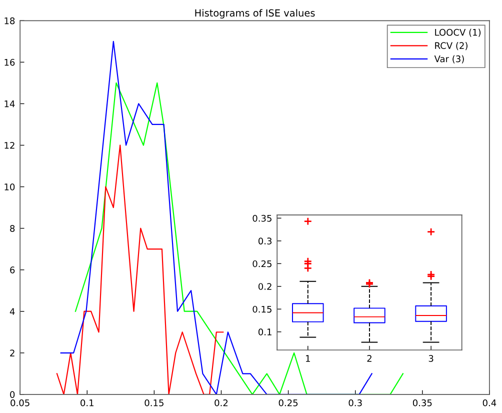  What do you see at coordinates (265, 241) in the screenshot?
I see `y-tick-label: 0.3` at bounding box center [265, 241].